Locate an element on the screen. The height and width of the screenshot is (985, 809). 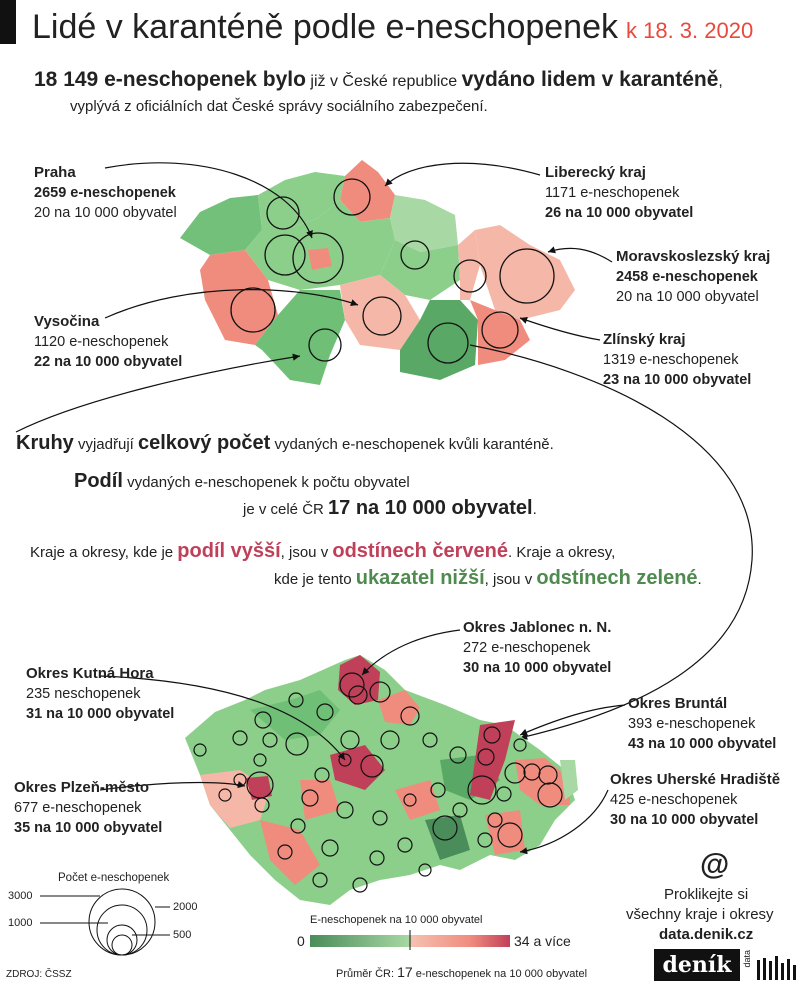
district-circles is located at coordinates (378, 782).